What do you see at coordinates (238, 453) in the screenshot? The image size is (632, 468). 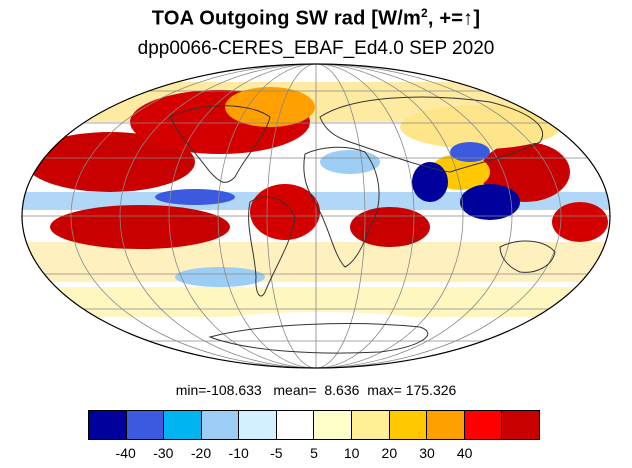 I see `colorbar-tick-label: -10` at bounding box center [238, 453].